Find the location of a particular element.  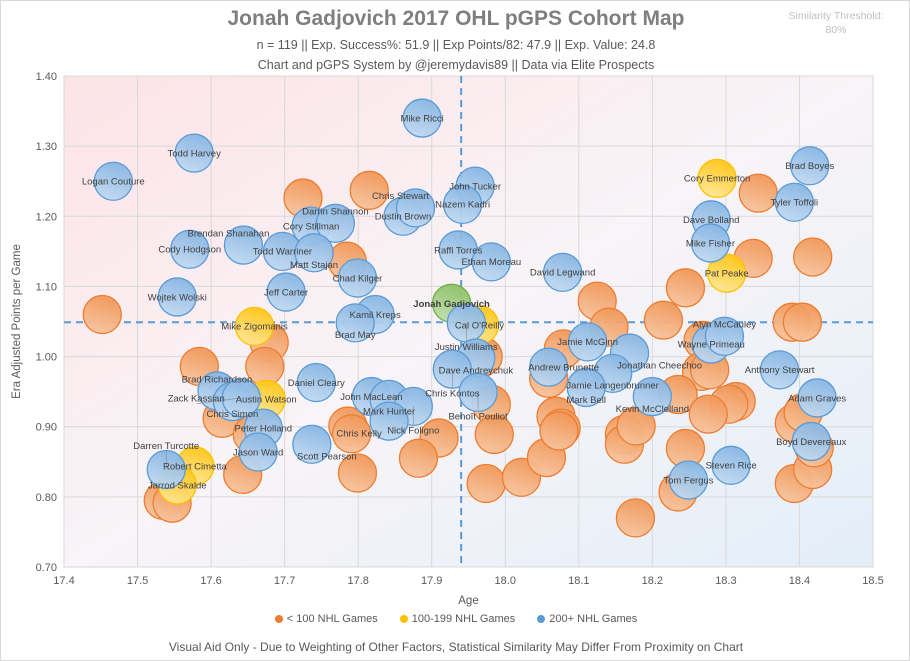

player-label: Nazem Kadri is located at coordinates (462, 205).